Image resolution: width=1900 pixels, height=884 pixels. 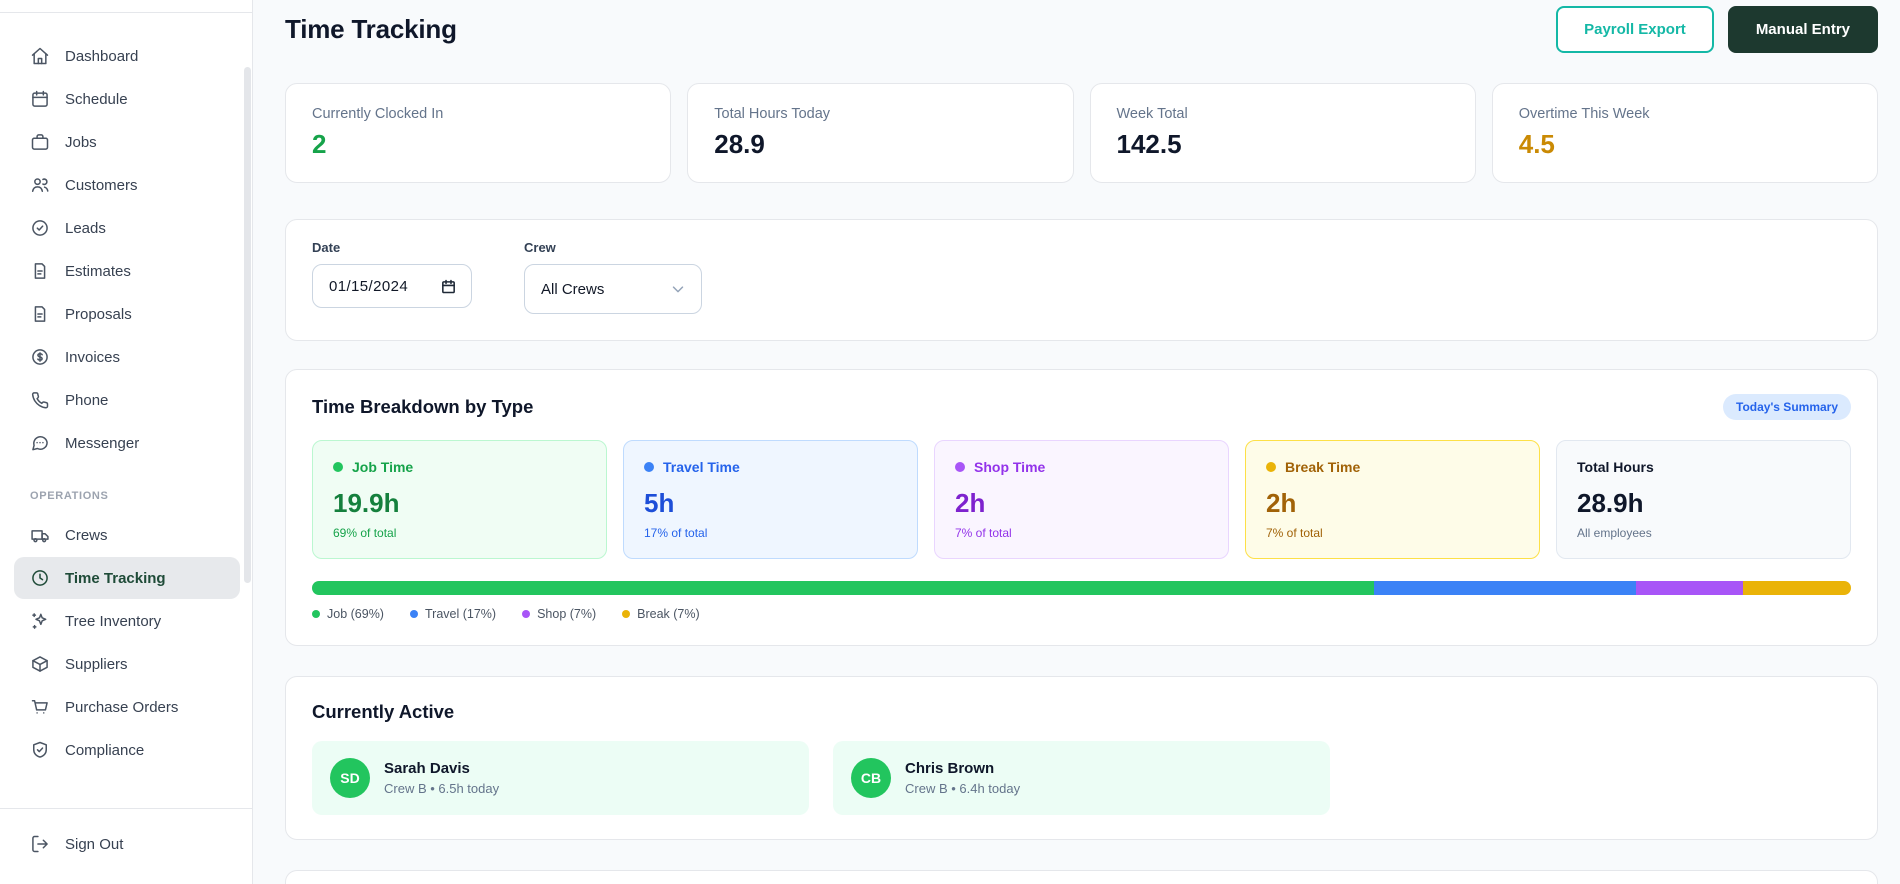 I want to click on time-distribution-bar, so click(x=1081, y=588).